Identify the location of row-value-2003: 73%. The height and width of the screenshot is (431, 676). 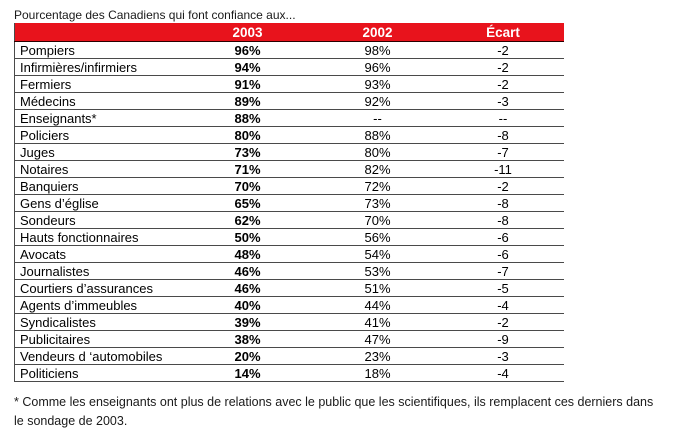
(247, 152).